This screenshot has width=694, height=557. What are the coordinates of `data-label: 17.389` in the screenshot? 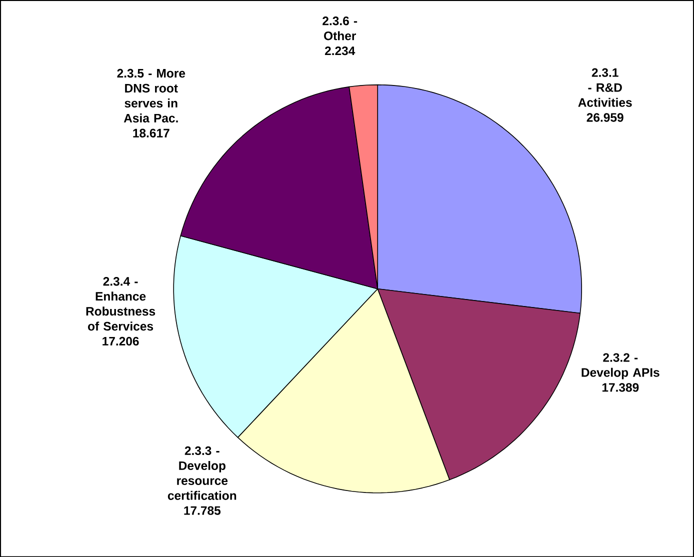 It's located at (620, 387).